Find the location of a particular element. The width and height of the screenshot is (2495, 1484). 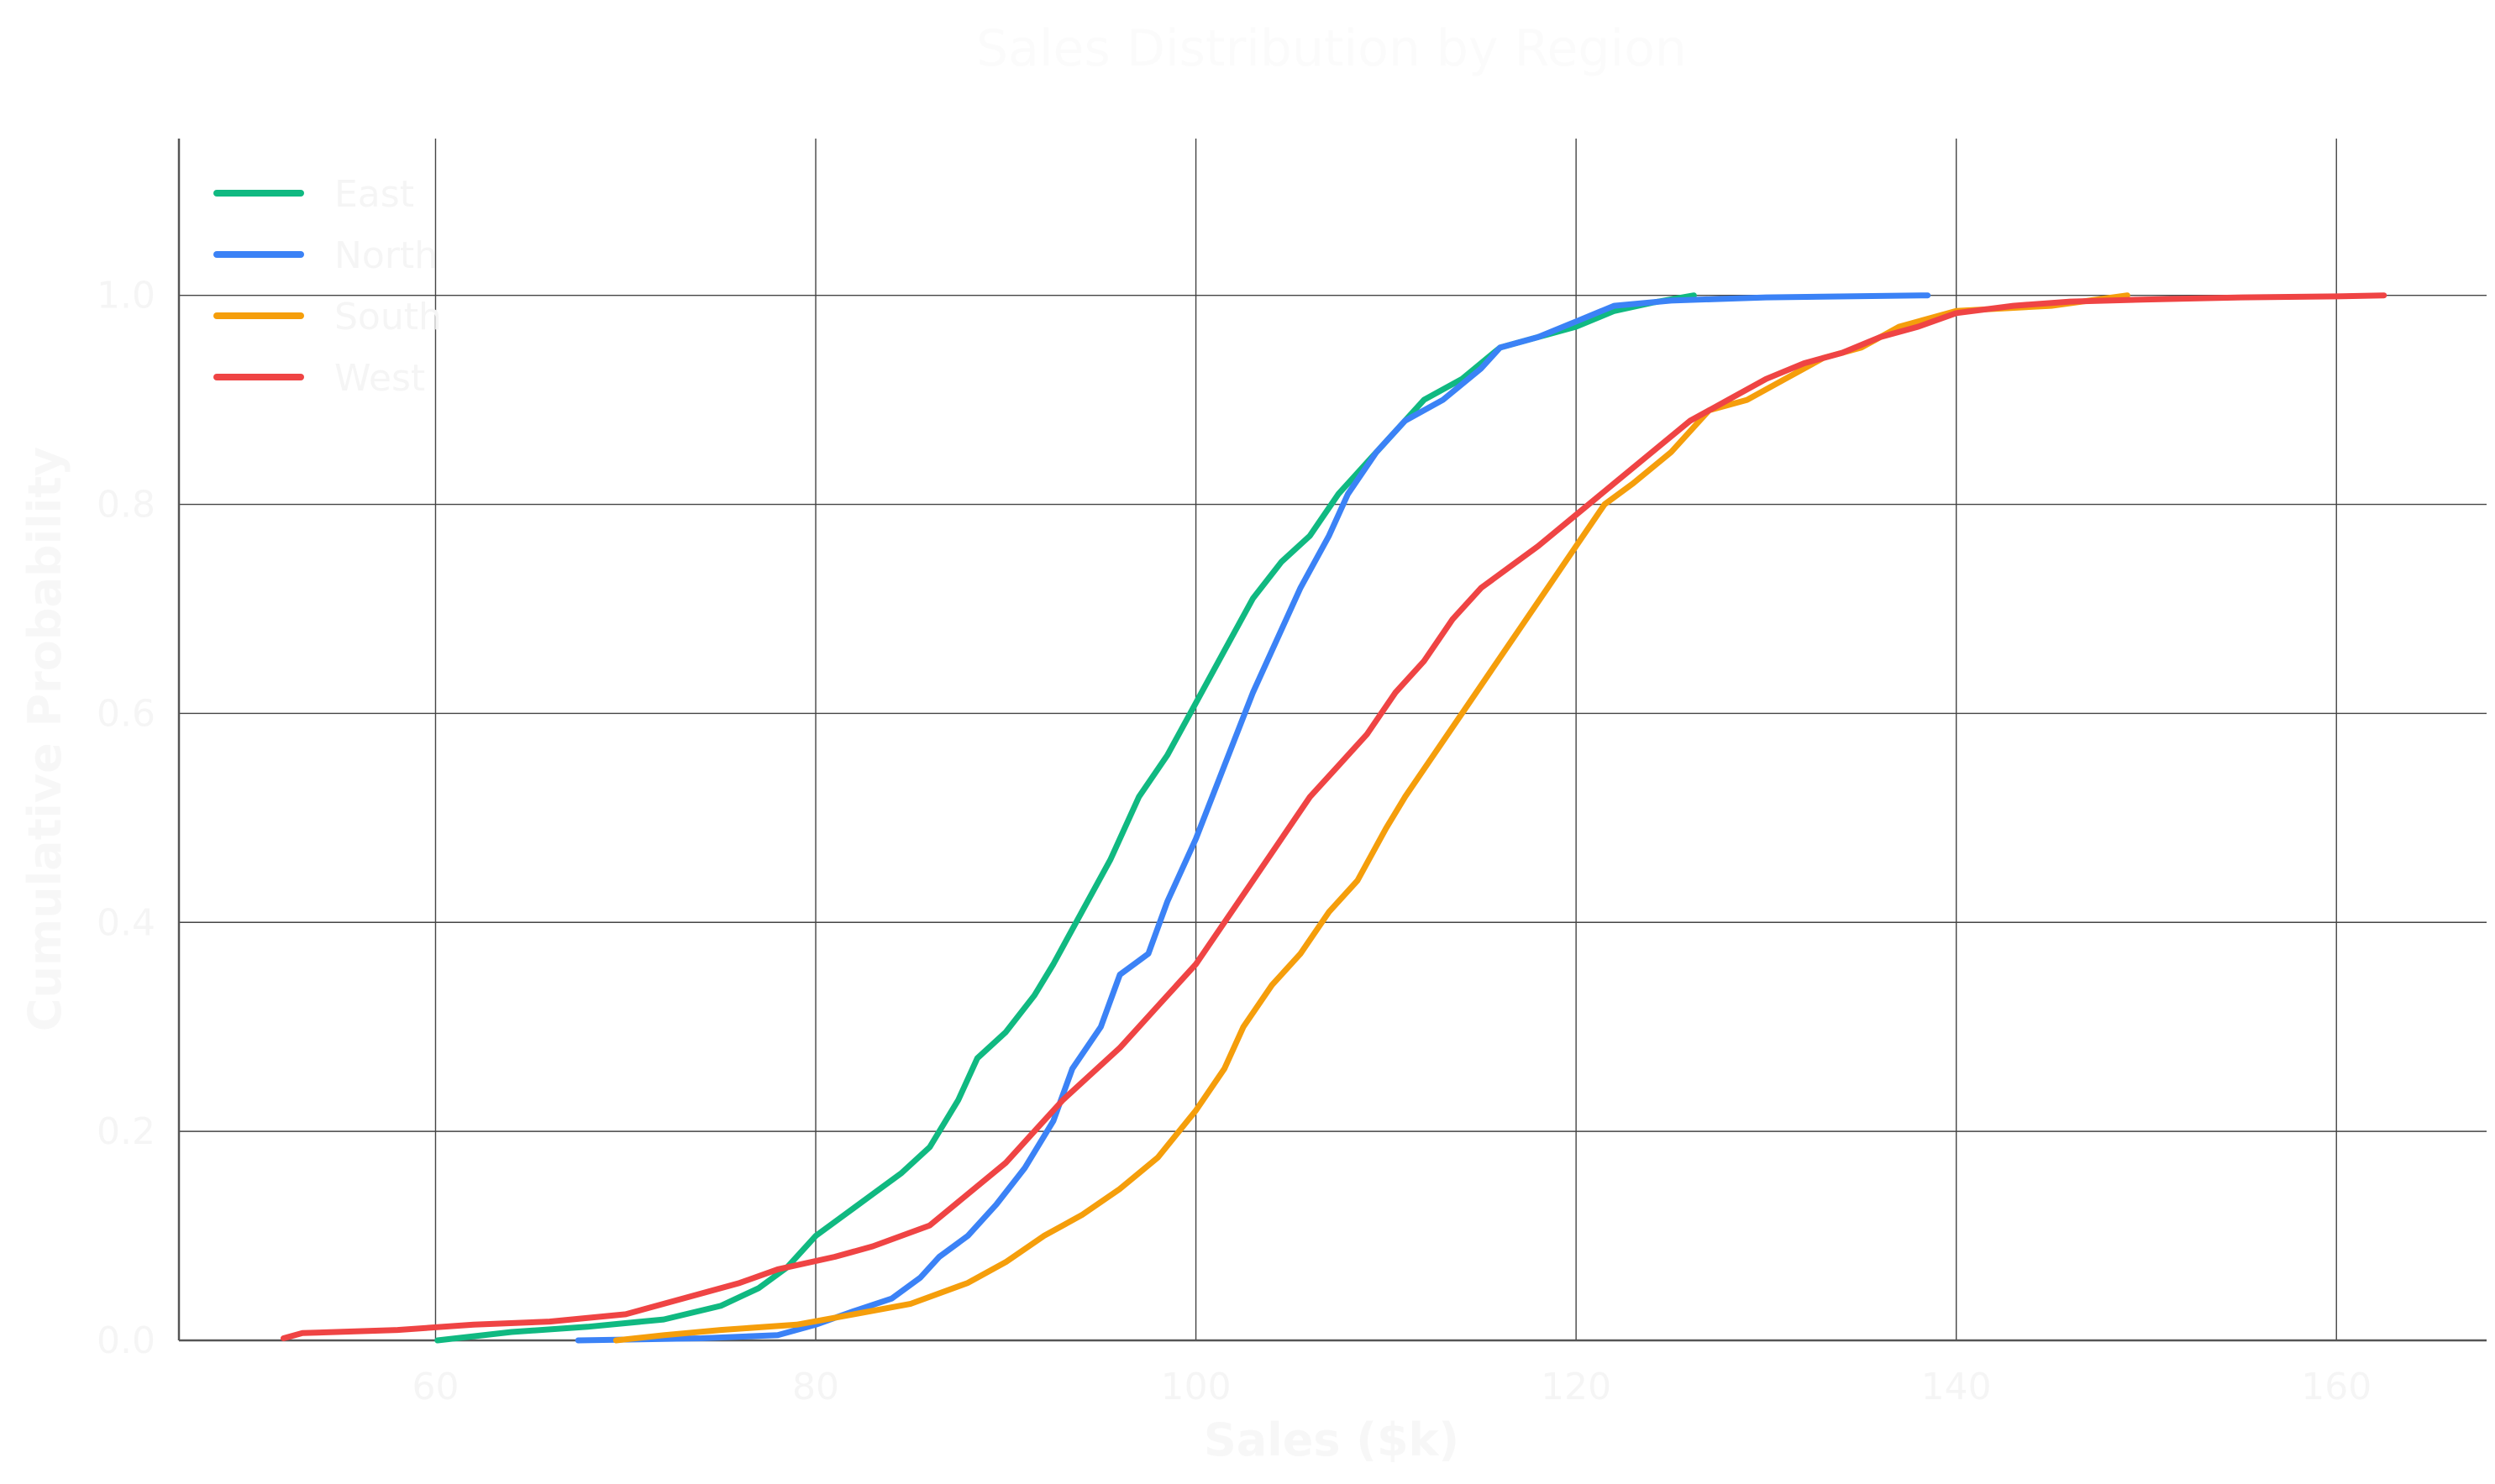

y-tick-labels: 0.0 0.2 0.4 0.6 0.8 1.0 is located at coordinates (126, 819).